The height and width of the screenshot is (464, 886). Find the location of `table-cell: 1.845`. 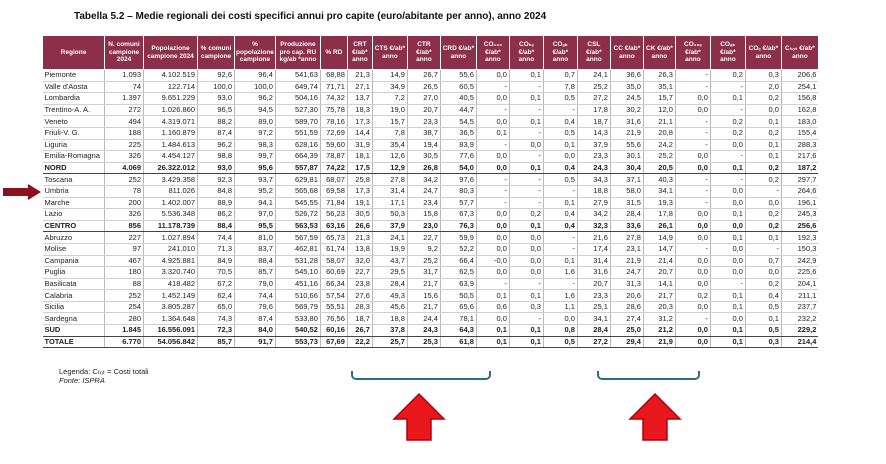

table-cell: 1.845 is located at coordinates (124, 330).